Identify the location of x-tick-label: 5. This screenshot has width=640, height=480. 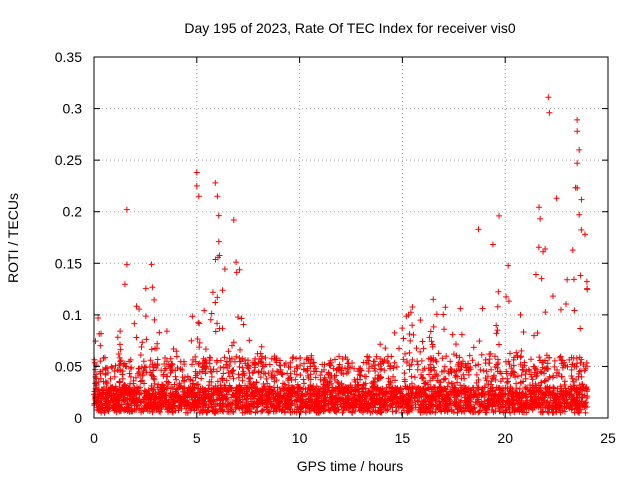
(197, 438).